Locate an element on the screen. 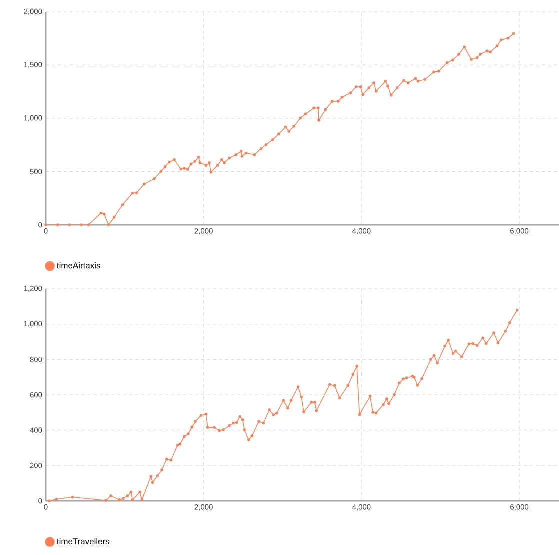  legend-label: timeAirtaxis is located at coordinates (78, 265).